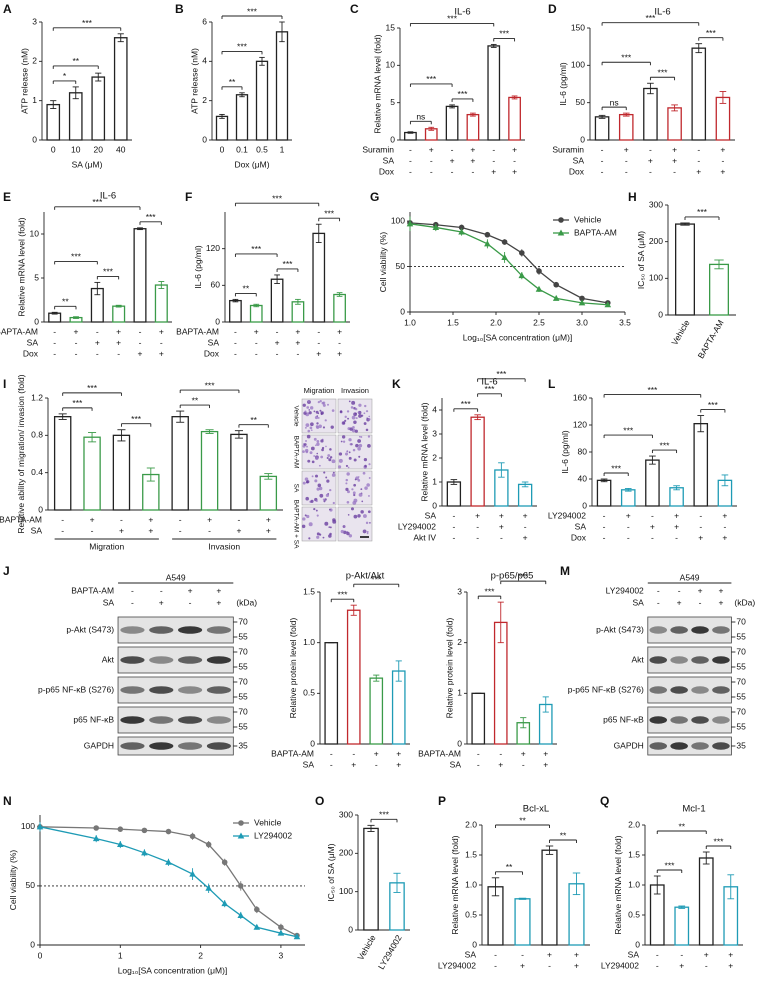 This screenshot has width=758, height=999. What do you see at coordinates (243, 636) in the screenshot?
I see `marker-label: 55` at bounding box center [243, 636].